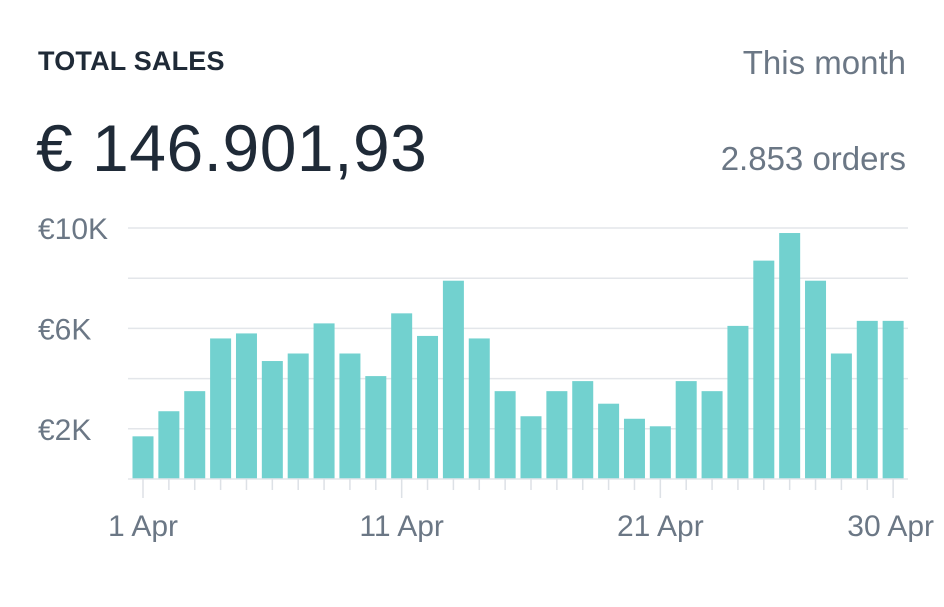 Image resolution: width=944 pixels, height=607 pixels. I want to click on orders-count: 2.853 orders, so click(813, 158).